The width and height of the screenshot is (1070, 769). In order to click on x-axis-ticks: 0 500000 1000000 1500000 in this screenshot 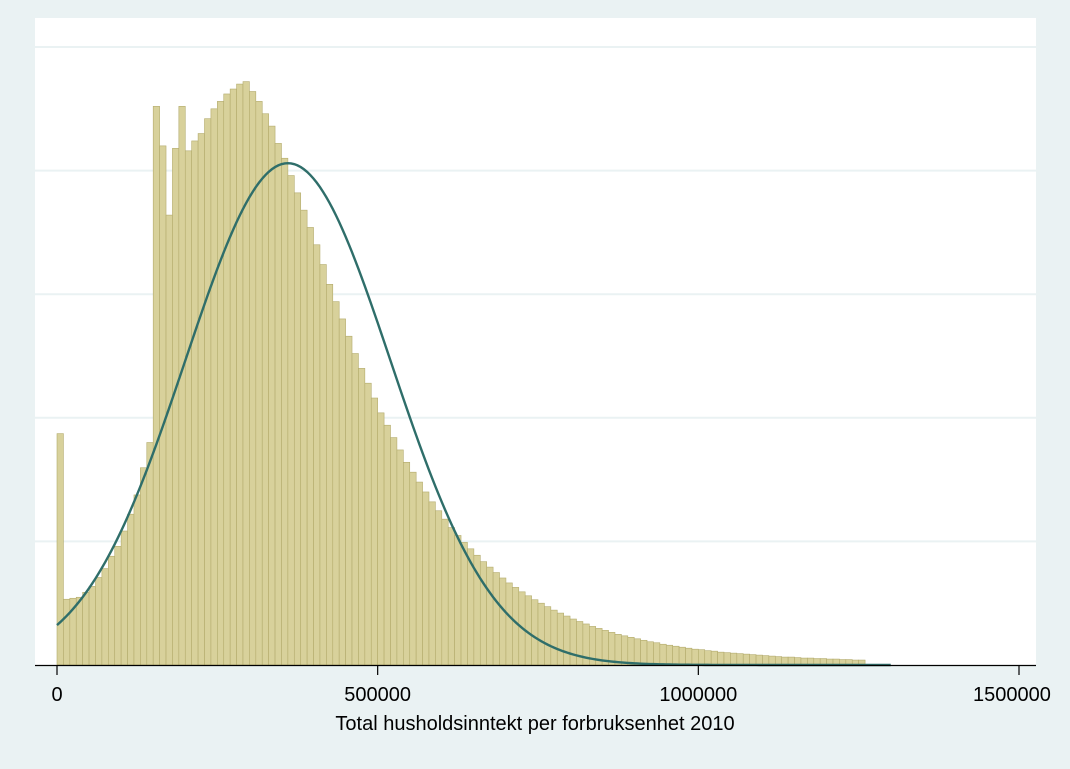, I will do `click(551, 685)`.